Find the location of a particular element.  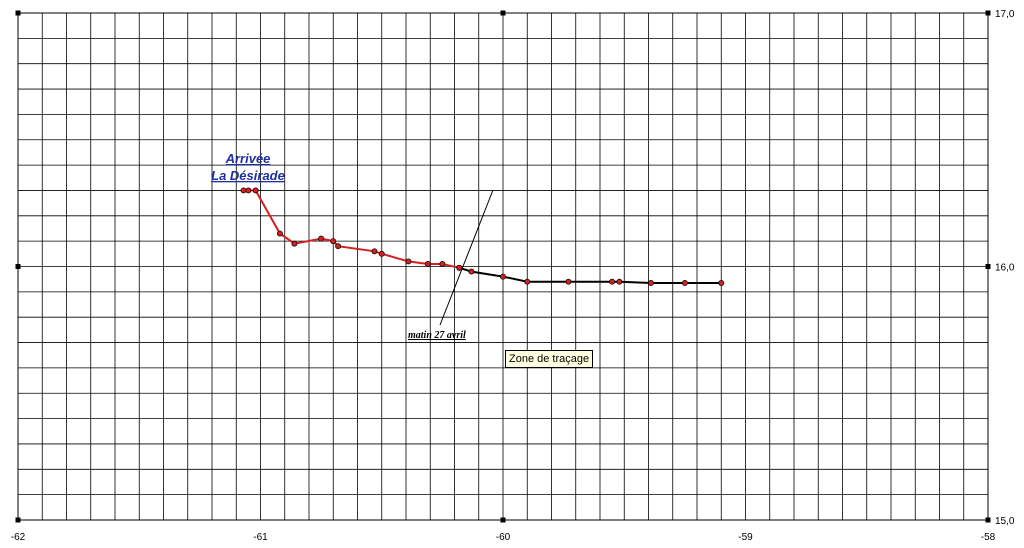

y-tick-label: 16,0 is located at coordinates (1005, 268).